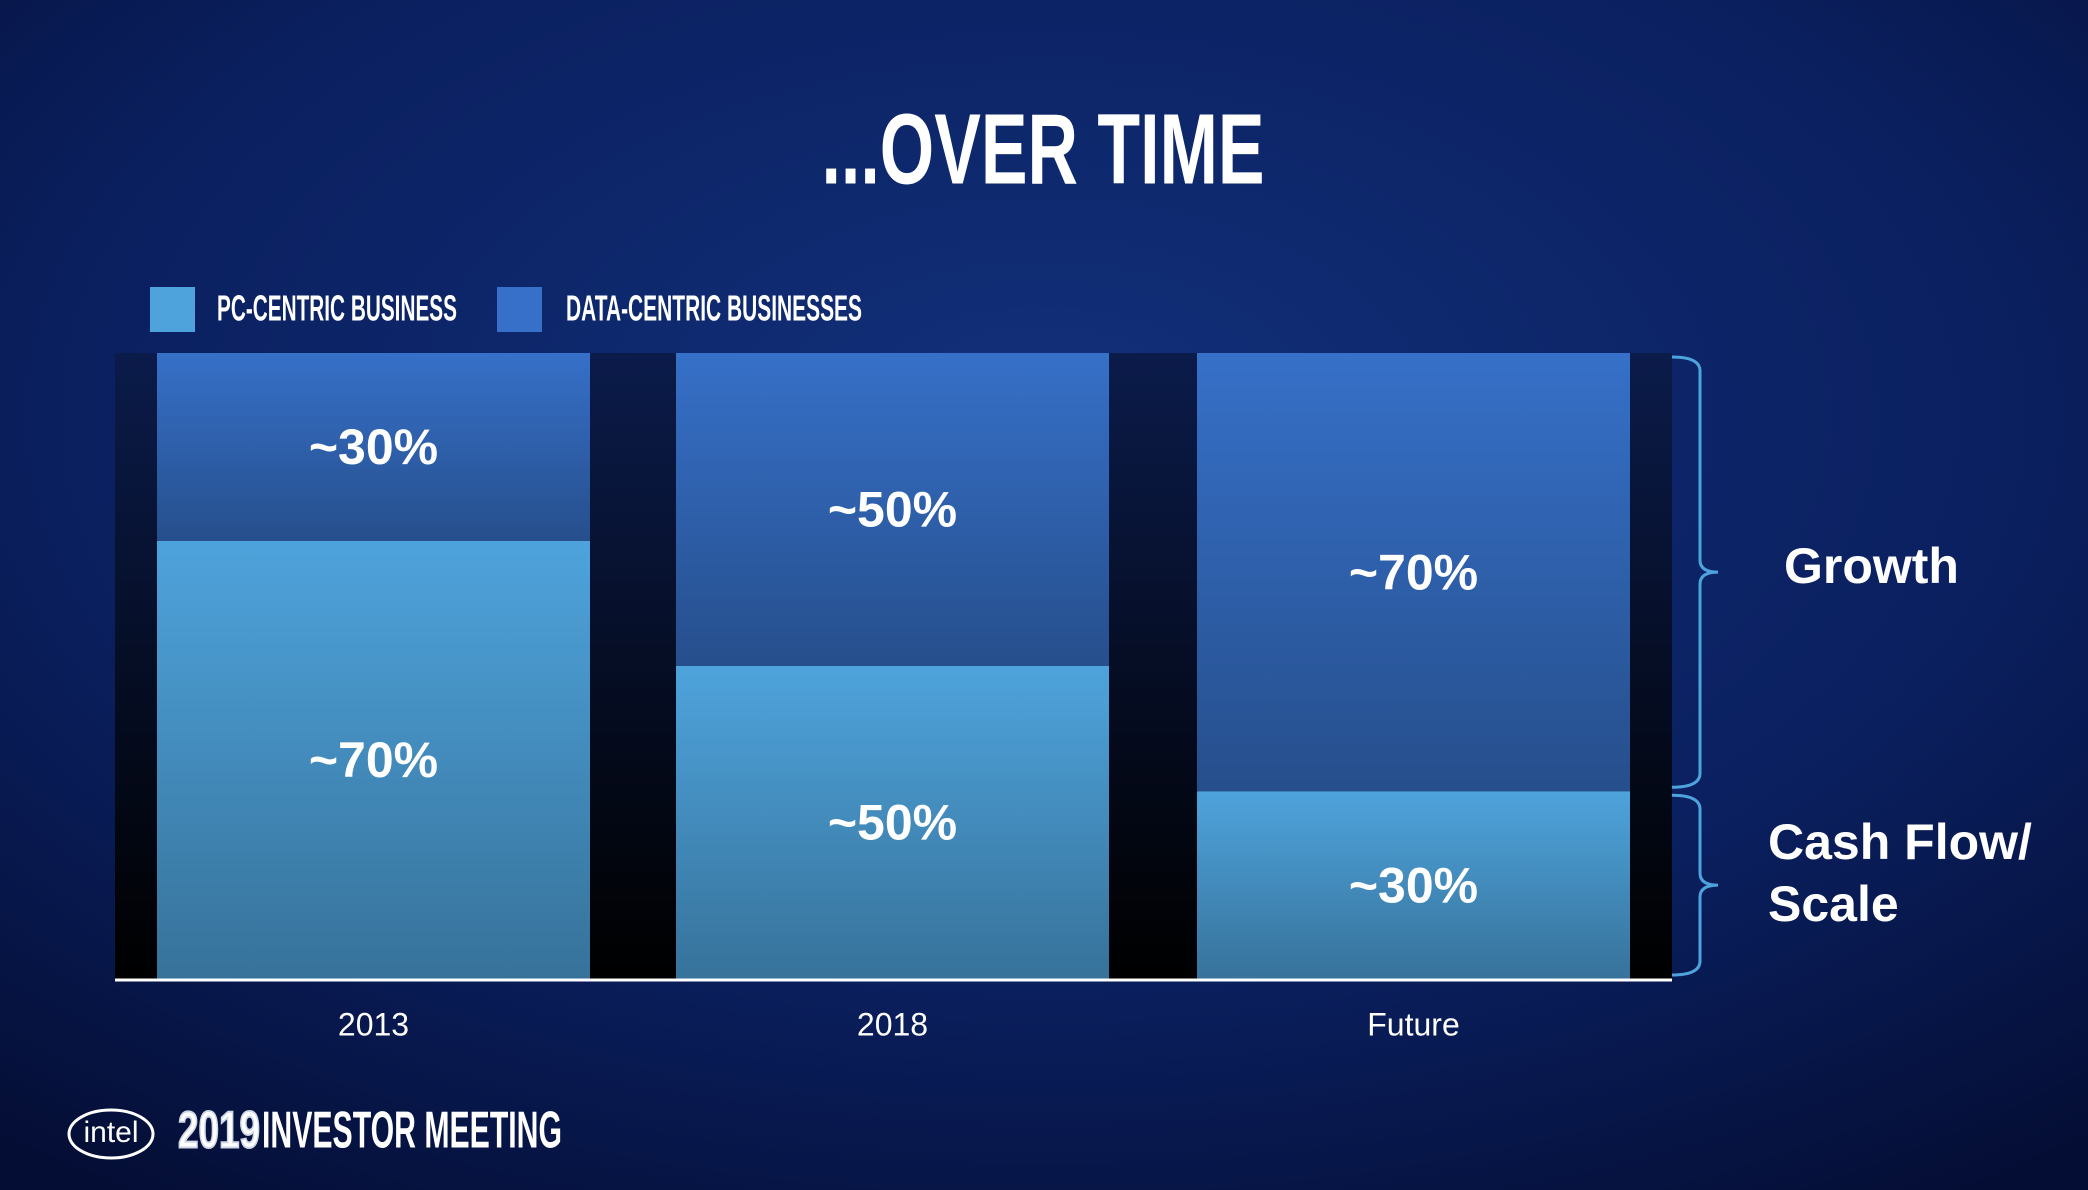  I want to click on brackets, so click(1695, 666).